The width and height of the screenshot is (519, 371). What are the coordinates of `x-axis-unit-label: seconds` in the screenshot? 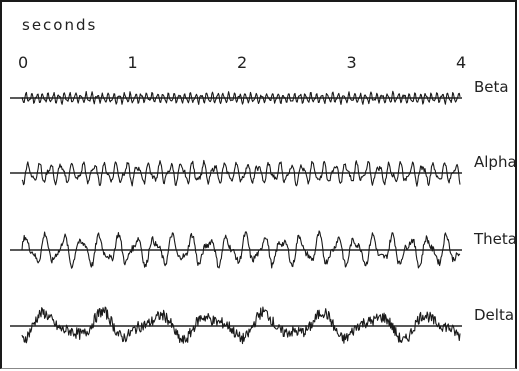 It's located at (59, 25).